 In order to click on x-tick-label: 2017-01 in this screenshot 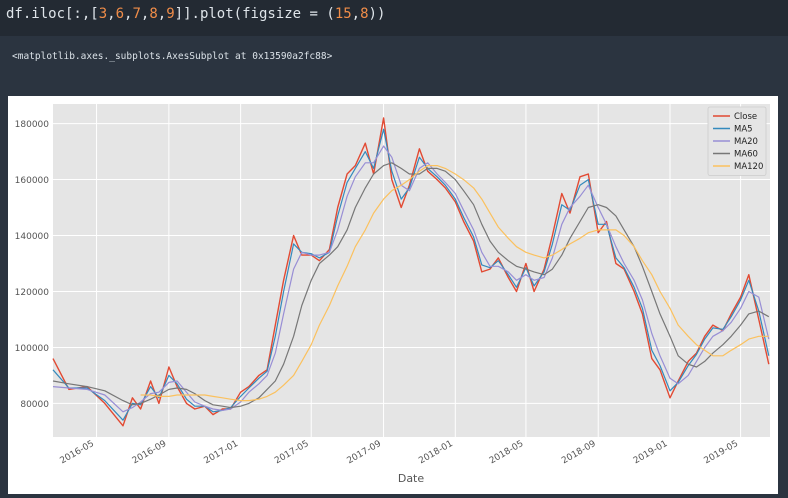, I will do `click(222, 452)`.